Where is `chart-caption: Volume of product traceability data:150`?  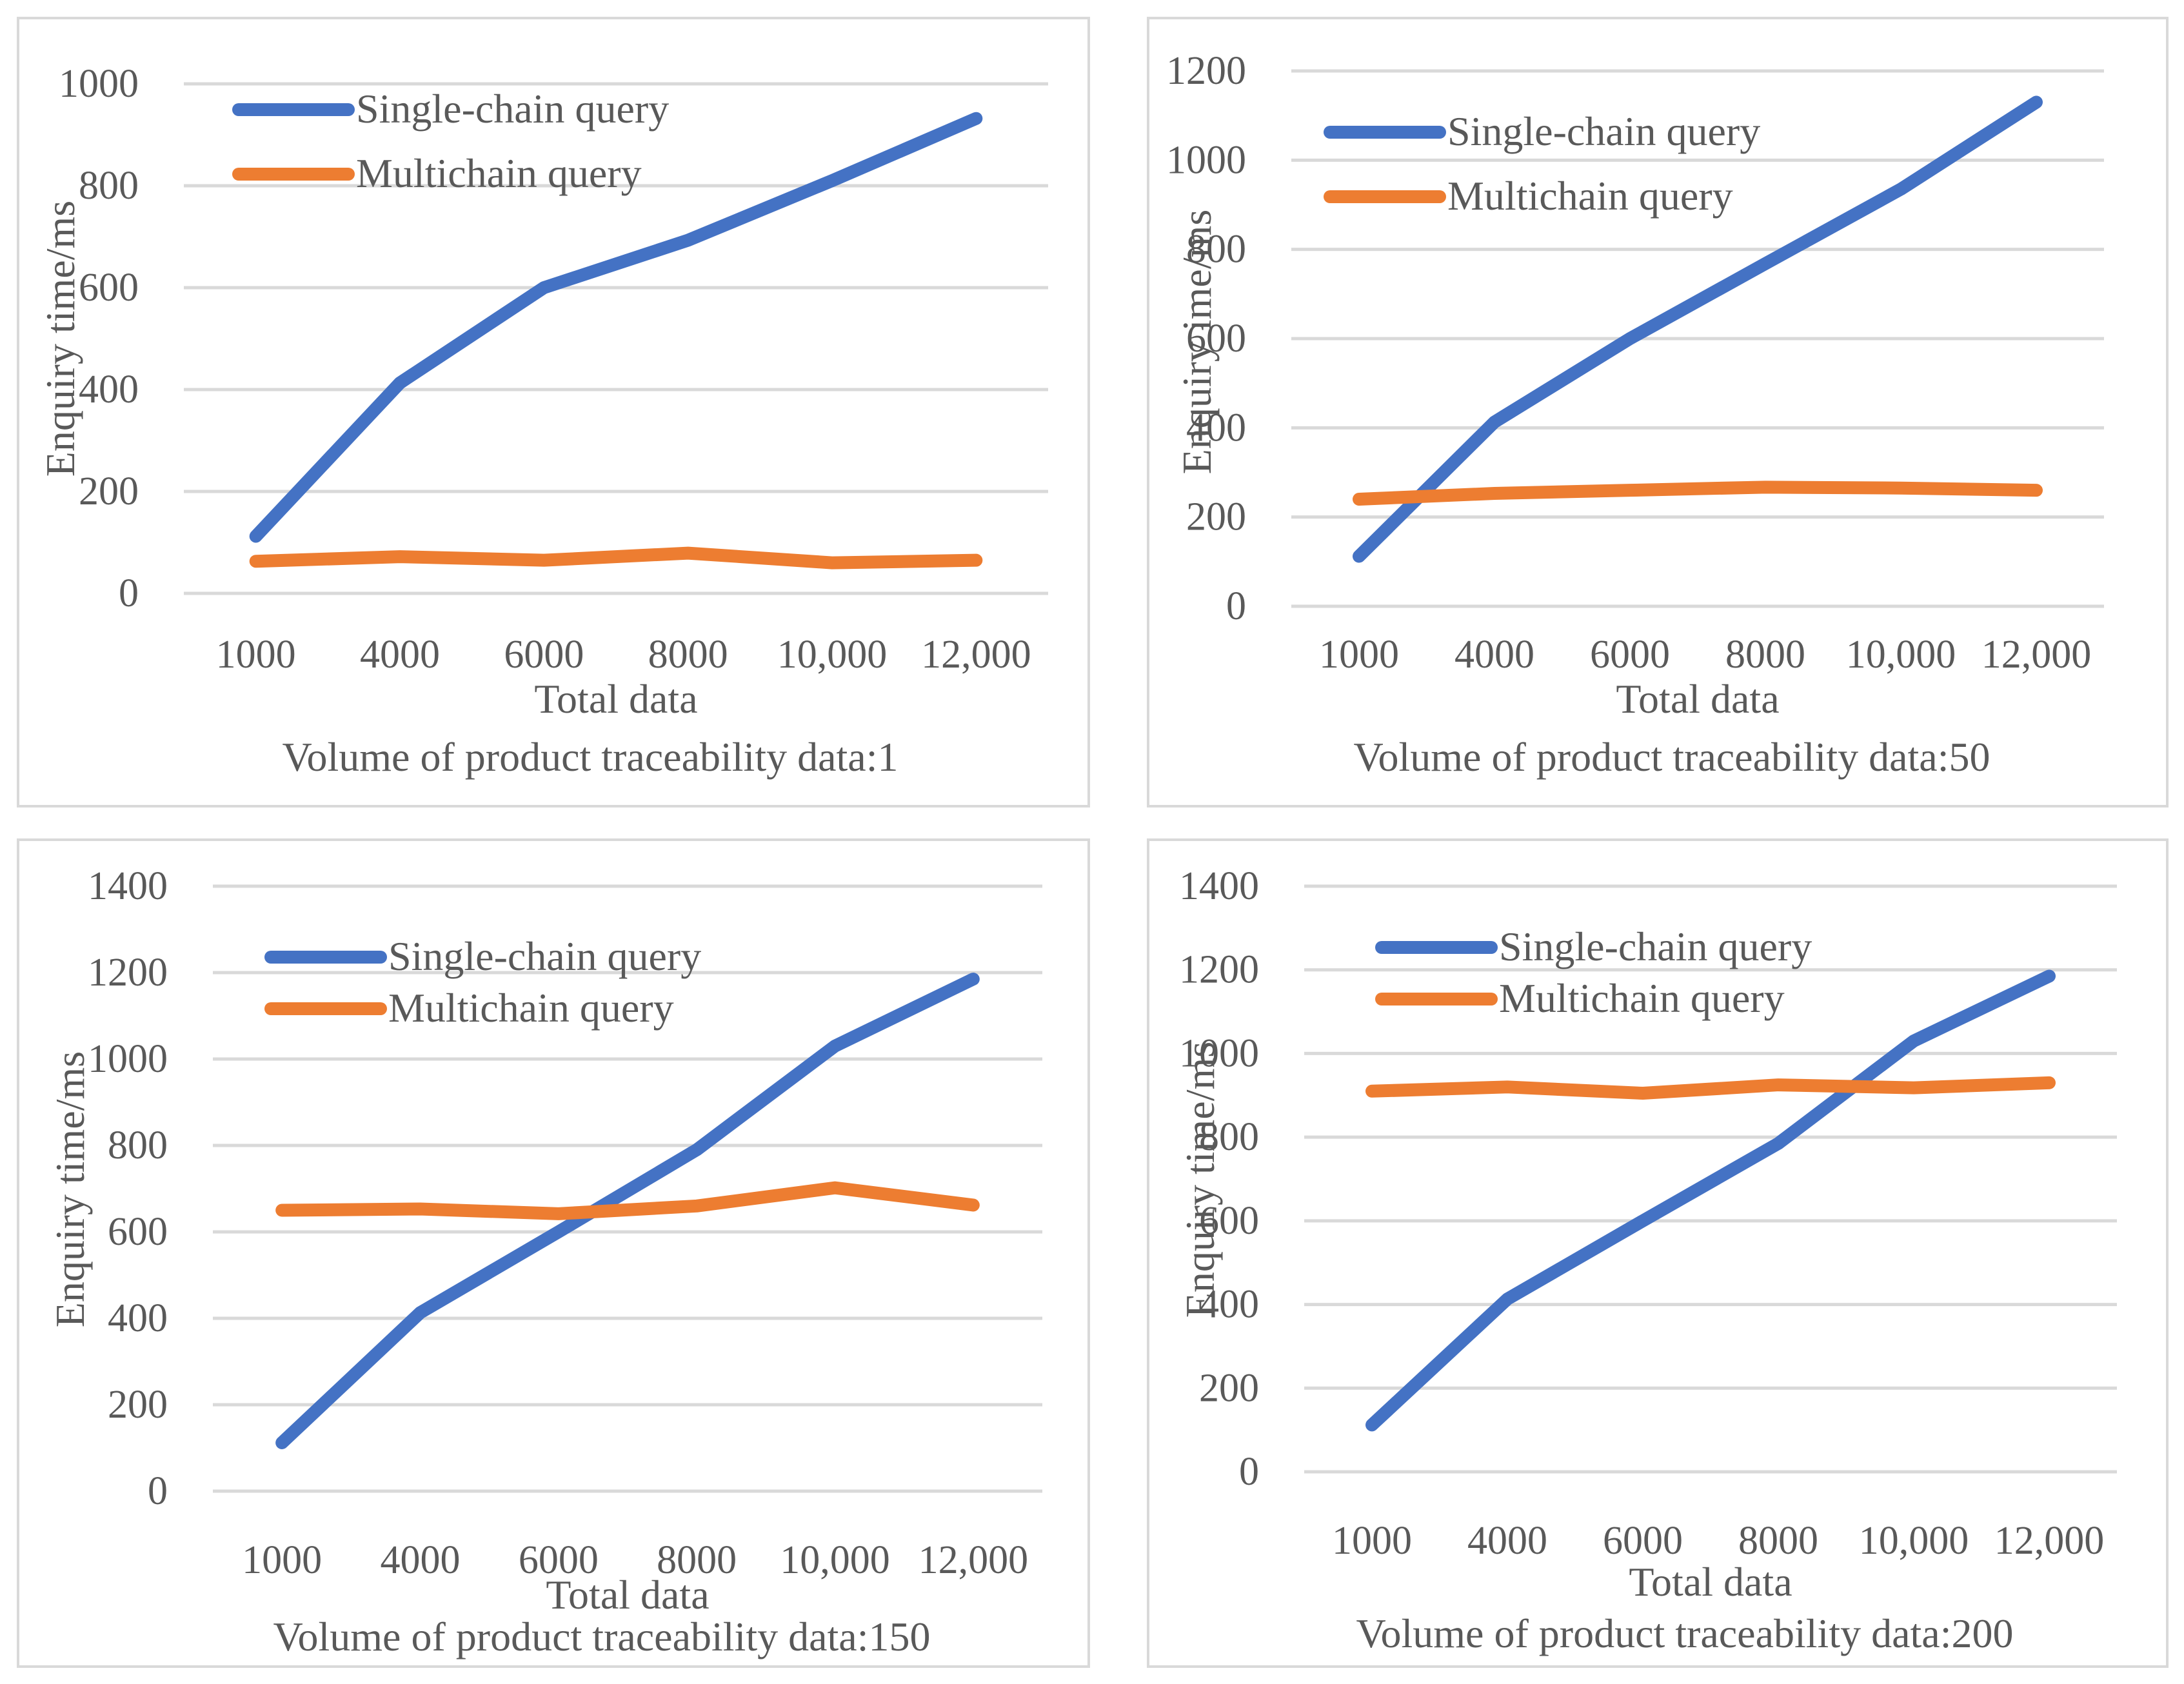 chart-caption: Volume of product traceability data:150 is located at coordinates (602, 1636).